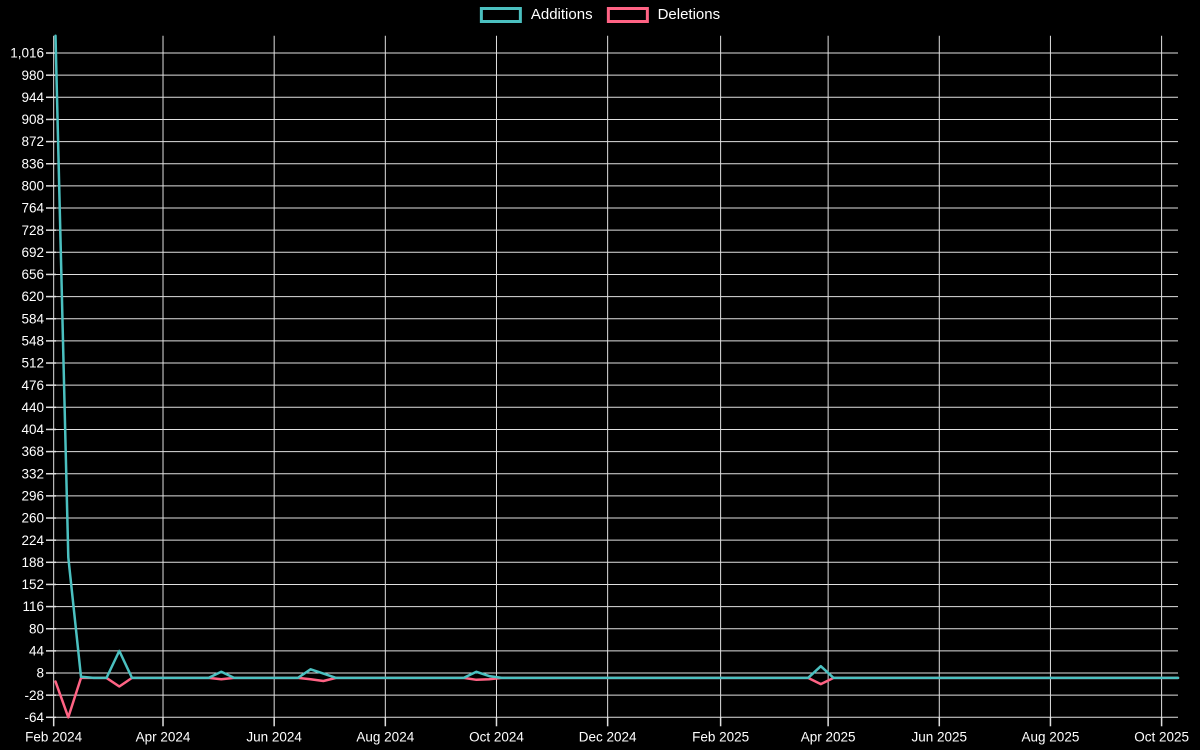 Image resolution: width=1200 pixels, height=750 pixels. What do you see at coordinates (32, 451) in the screenshot?
I see `y-tick-label: 368` at bounding box center [32, 451].